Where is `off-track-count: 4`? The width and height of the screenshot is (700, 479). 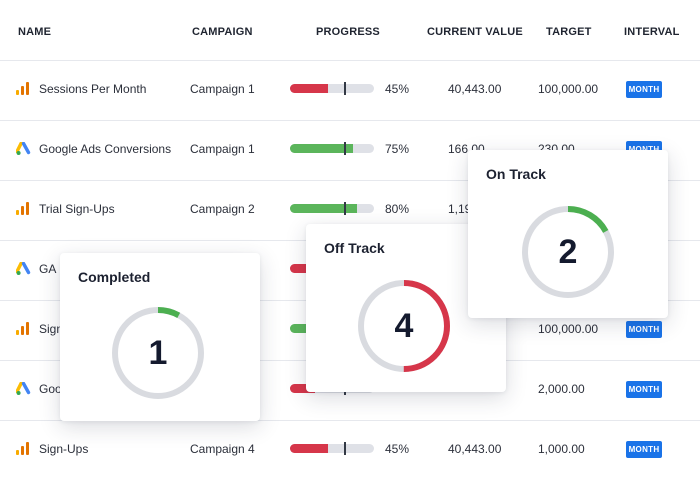 off-track-count: 4 is located at coordinates (404, 325).